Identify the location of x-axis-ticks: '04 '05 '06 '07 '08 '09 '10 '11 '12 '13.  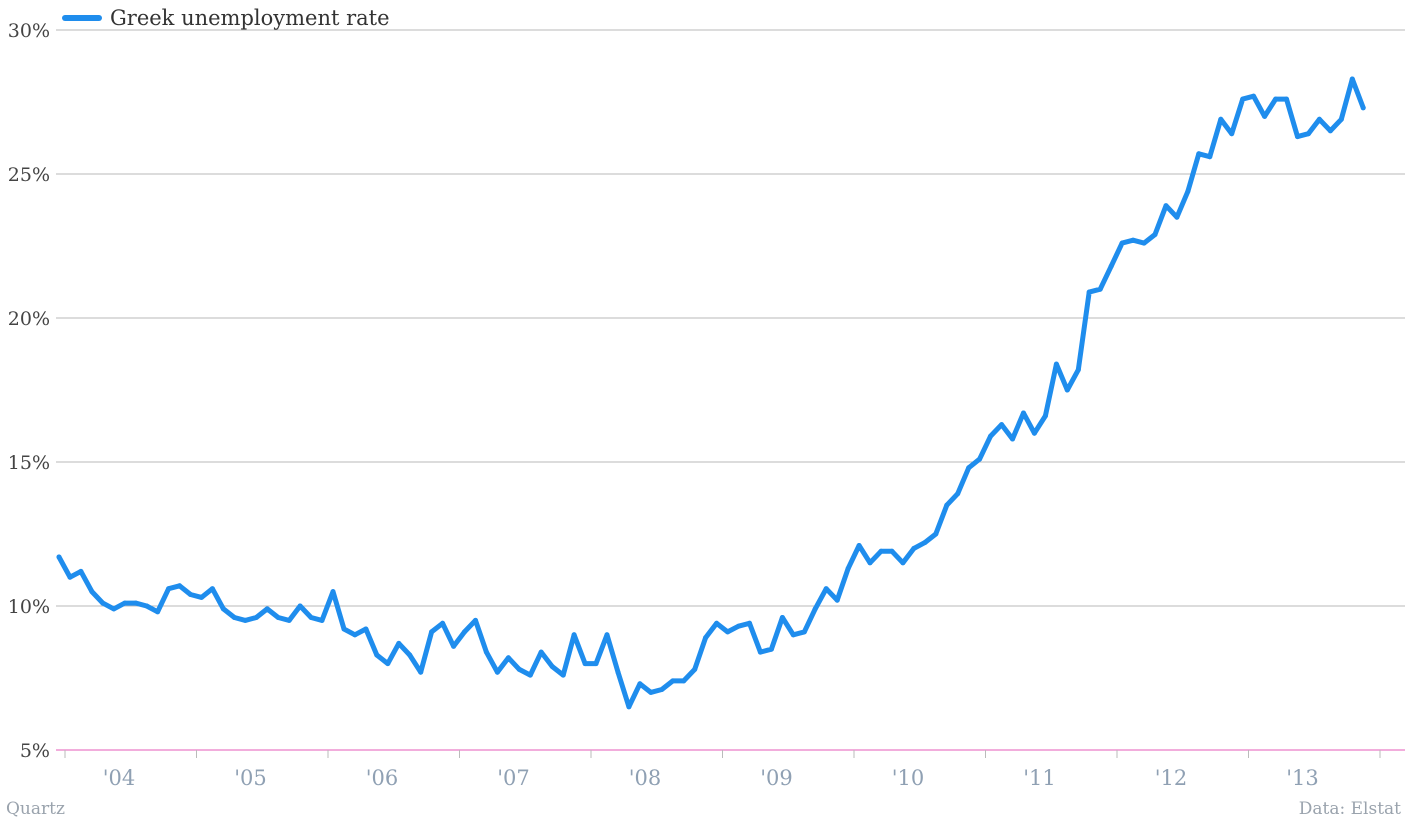
(722, 770).